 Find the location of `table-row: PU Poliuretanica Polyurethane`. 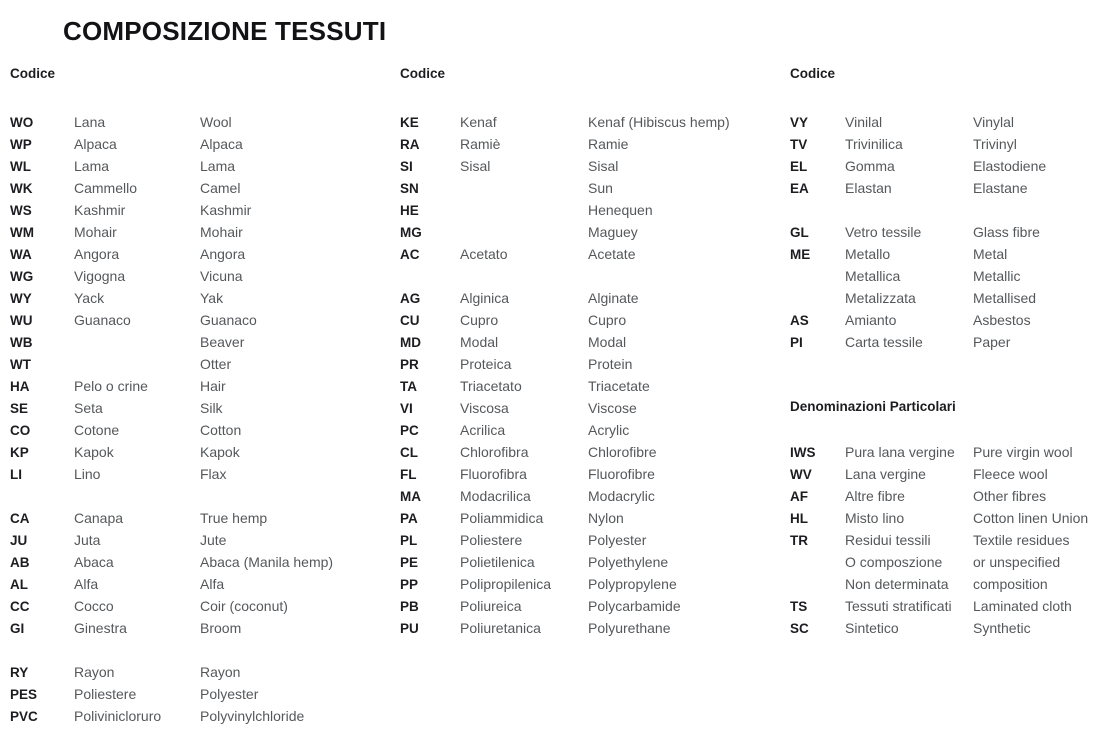

table-row: PU Poliuretanica Polyurethane is located at coordinates (592, 628).